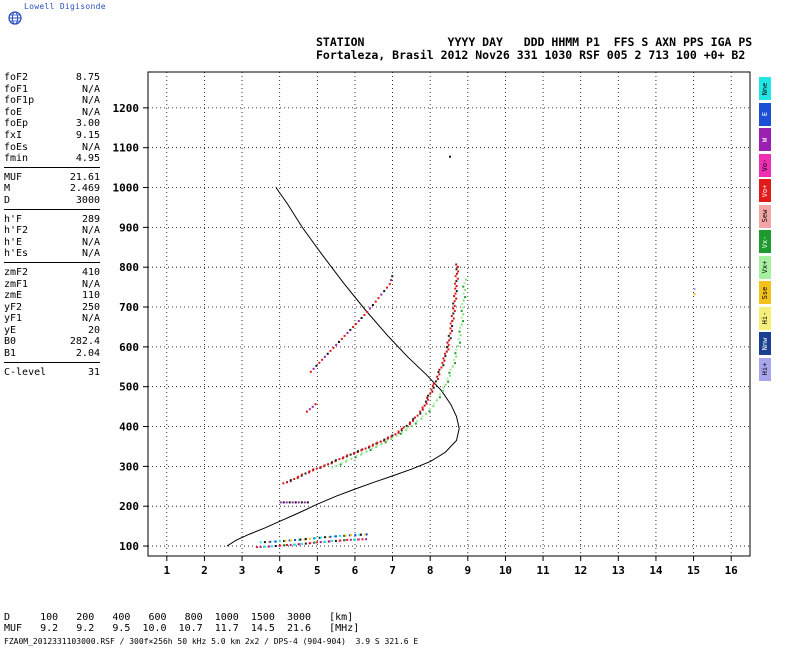  Describe the element at coordinates (90, 219) in the screenshot. I see `param-value: 289` at that location.